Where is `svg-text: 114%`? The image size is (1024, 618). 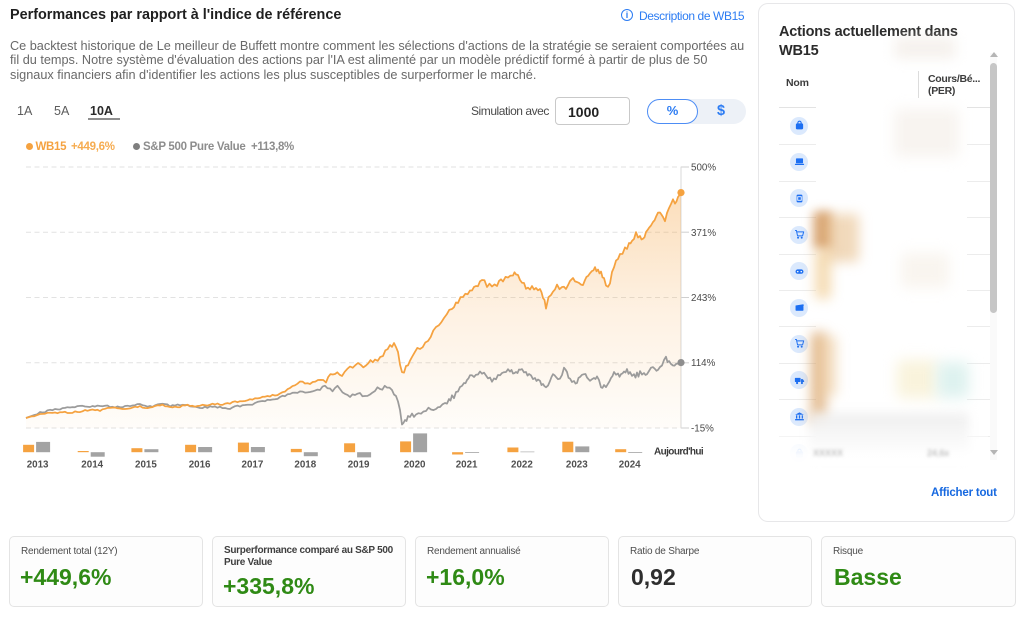 svg-text: 114% is located at coordinates (703, 363).